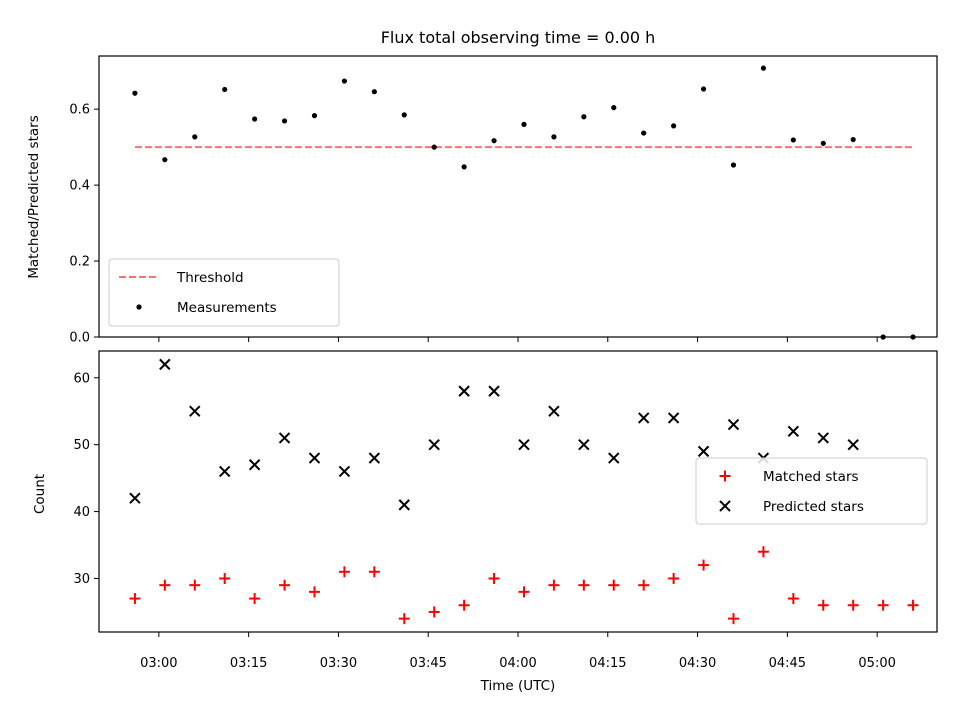  What do you see at coordinates (517, 663) in the screenshot?
I see `count-x-tick-label: 04:00` at bounding box center [517, 663].